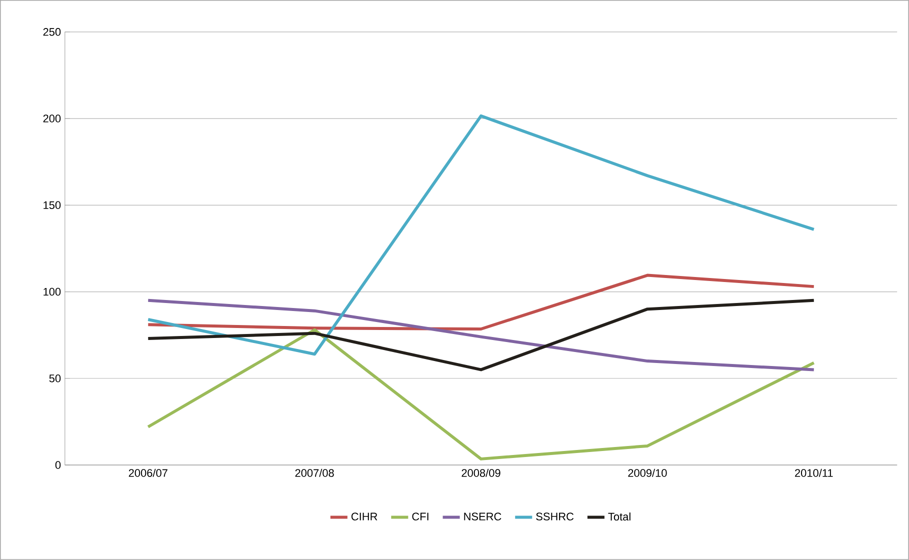 The image size is (909, 560). What do you see at coordinates (481, 472) in the screenshot?
I see `x-tick-label: 2008/09` at bounding box center [481, 472].